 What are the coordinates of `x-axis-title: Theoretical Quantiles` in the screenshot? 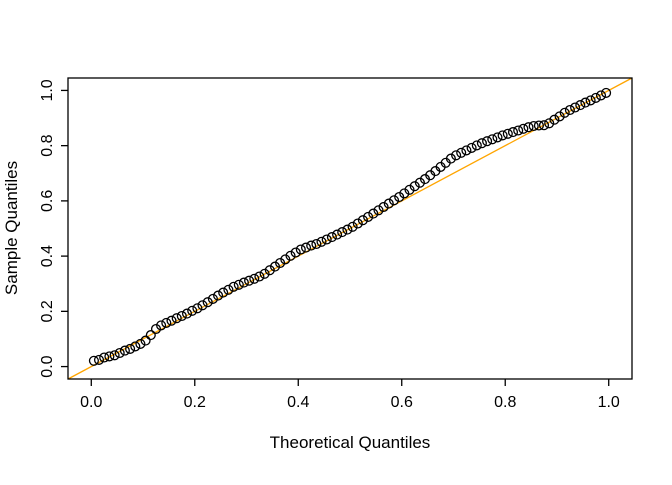 It's located at (350, 442).